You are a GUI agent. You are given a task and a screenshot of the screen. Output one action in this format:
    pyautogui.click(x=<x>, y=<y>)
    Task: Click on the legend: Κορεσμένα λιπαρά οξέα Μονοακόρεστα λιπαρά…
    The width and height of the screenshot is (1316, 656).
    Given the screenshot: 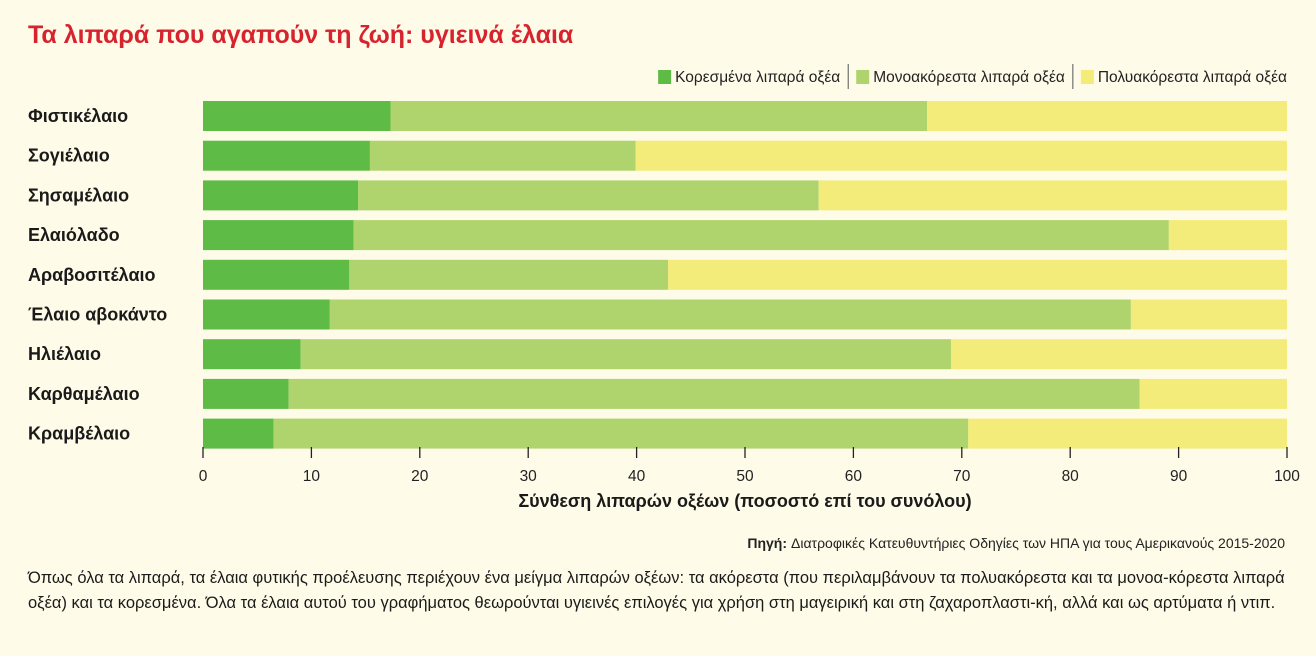 What is the action you would take?
    pyautogui.click(x=972, y=76)
    